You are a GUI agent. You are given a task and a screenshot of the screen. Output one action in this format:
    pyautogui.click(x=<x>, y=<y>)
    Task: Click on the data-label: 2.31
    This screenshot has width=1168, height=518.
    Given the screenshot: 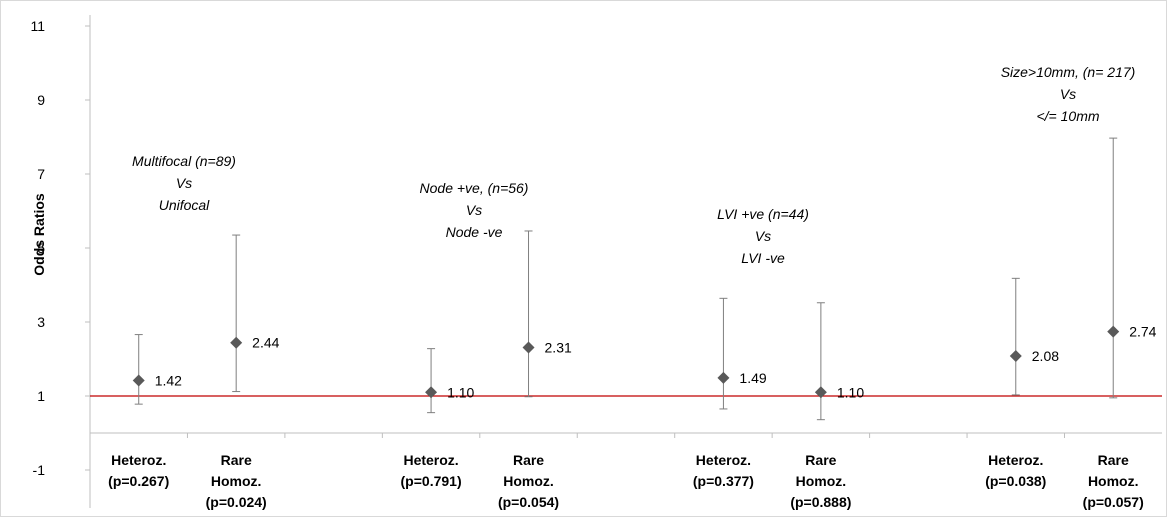 What is the action you would take?
    pyautogui.click(x=558, y=348)
    